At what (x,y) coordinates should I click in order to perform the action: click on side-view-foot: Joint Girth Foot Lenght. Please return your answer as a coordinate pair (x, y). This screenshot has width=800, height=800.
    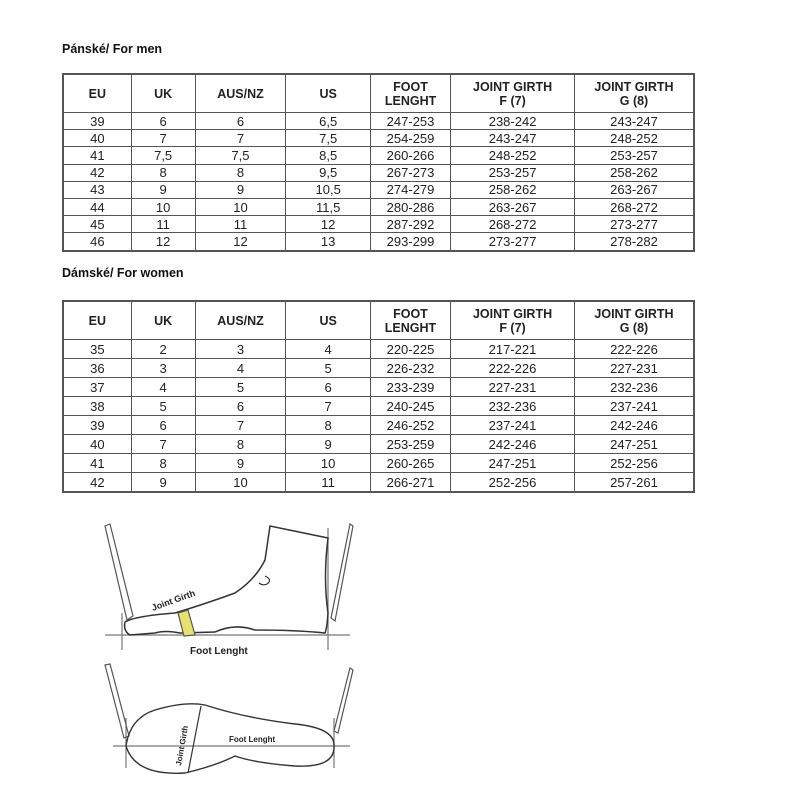
    Looking at the image, I should click on (229, 590).